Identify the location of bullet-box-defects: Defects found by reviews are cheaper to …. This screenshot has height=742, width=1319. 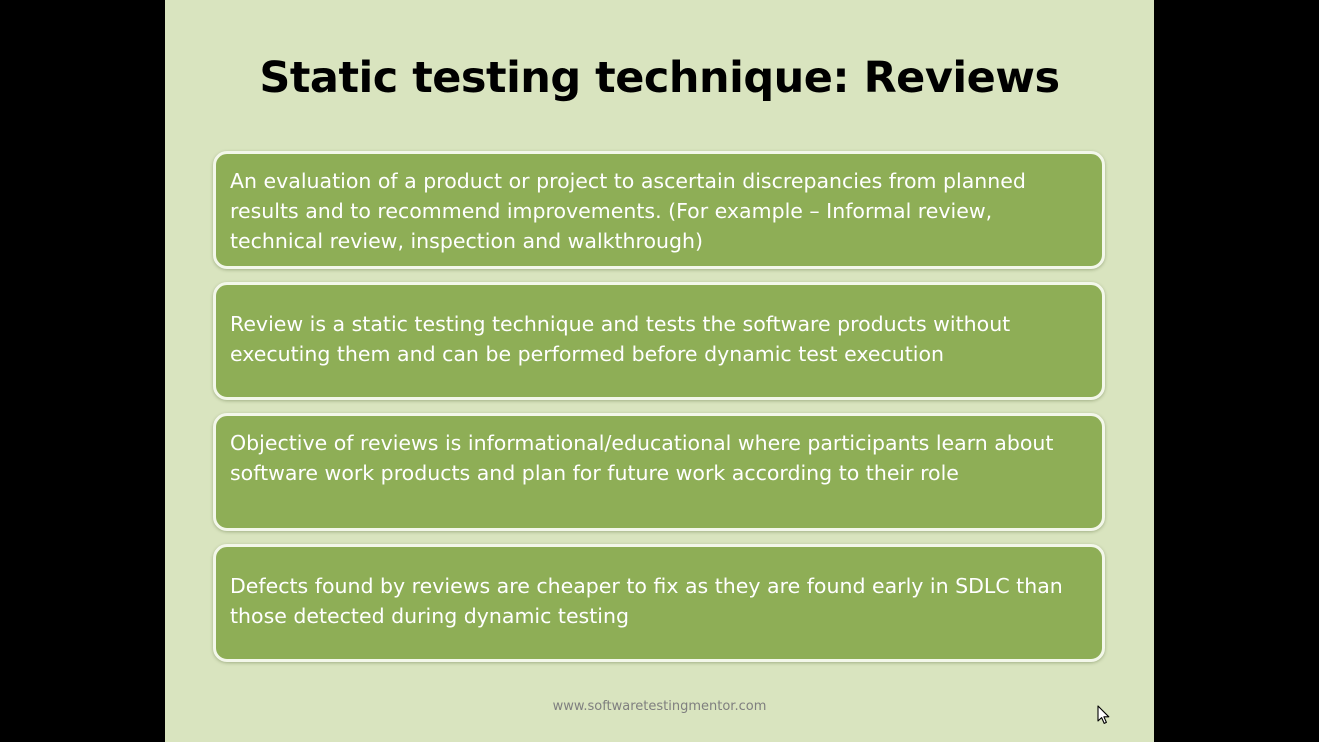
(659, 603).